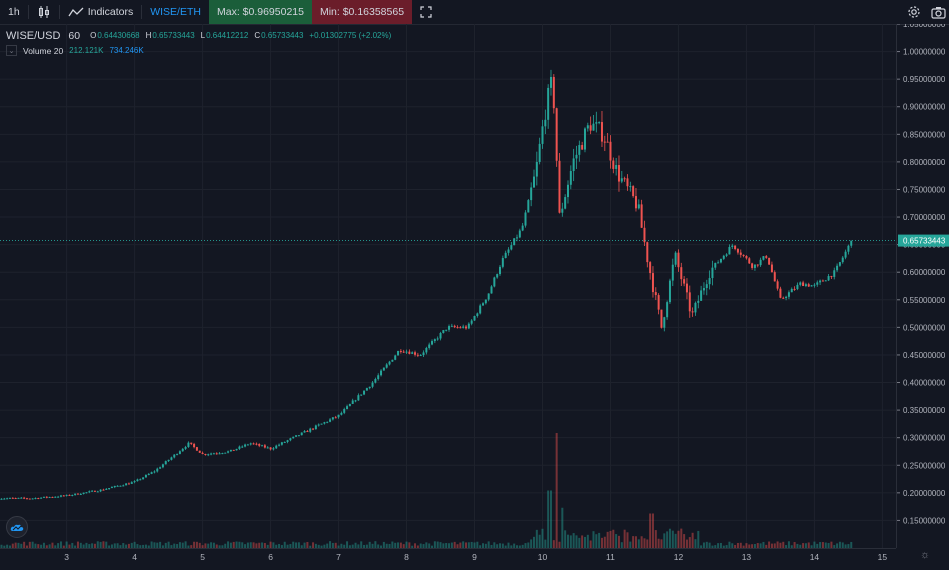 Image resolution: width=949 pixels, height=570 pixels. I want to click on indicators-button: Indicators, so click(101, 12).